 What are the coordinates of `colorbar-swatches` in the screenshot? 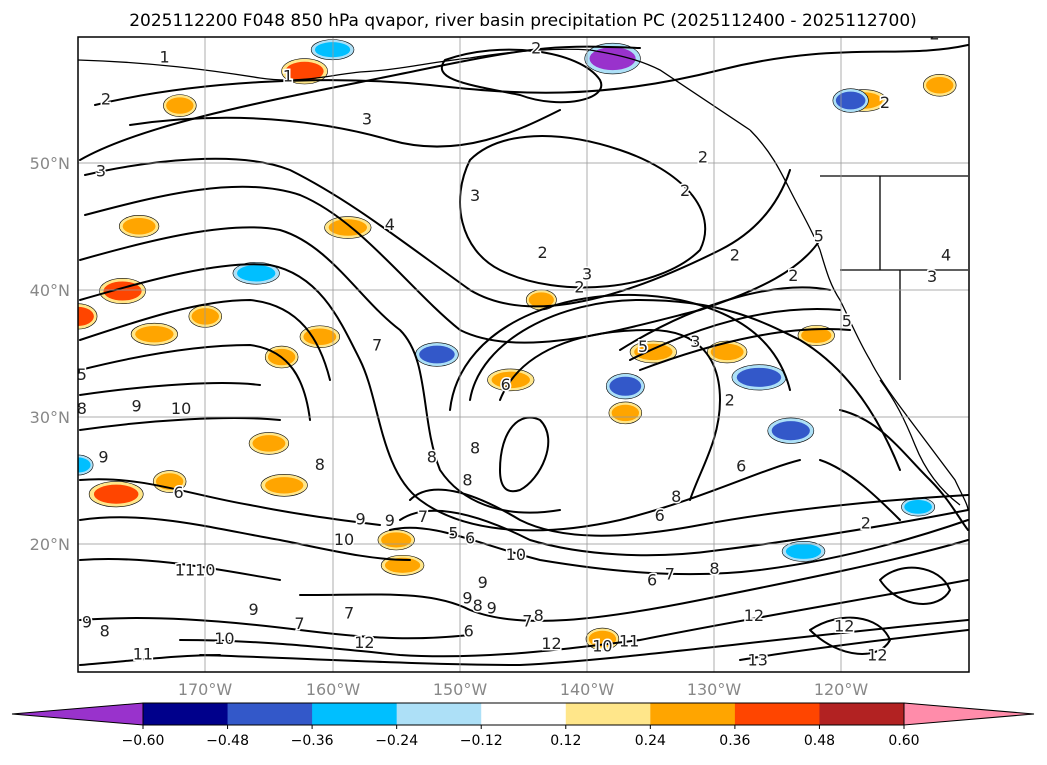 It's located at (523, 714).